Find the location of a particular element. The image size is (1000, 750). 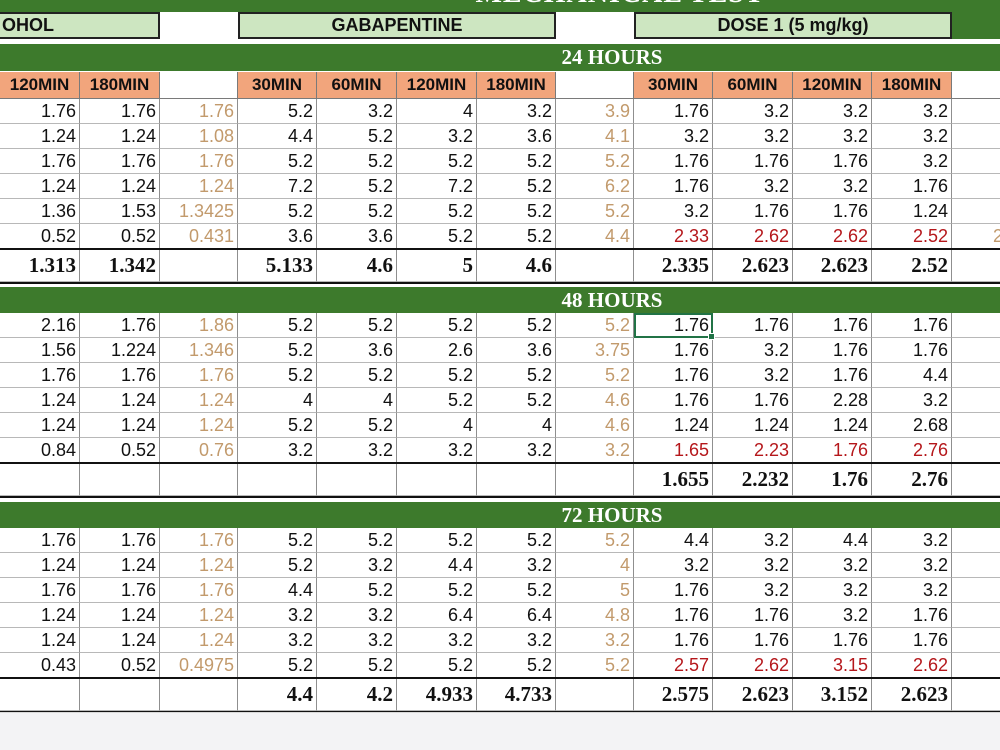

table-cell: 2.33 is located at coordinates (673, 236).